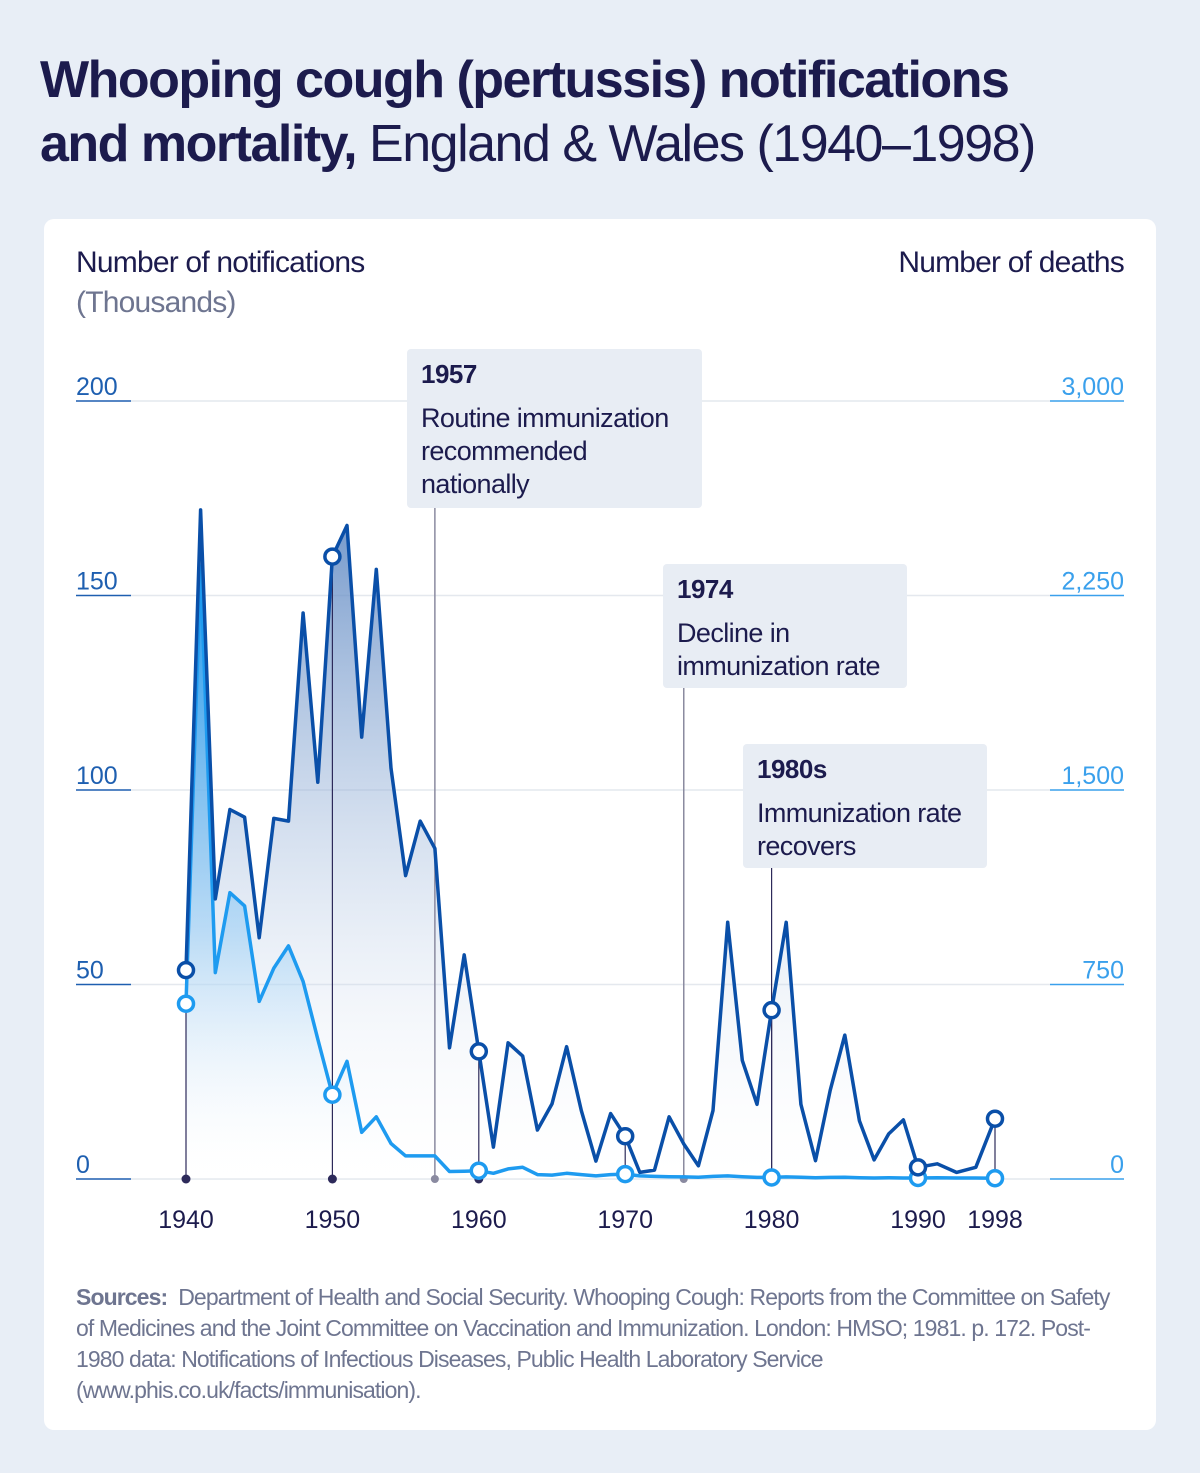 The image size is (1200, 1473). I want to click on marker-dot-1940, so click(186, 1179).